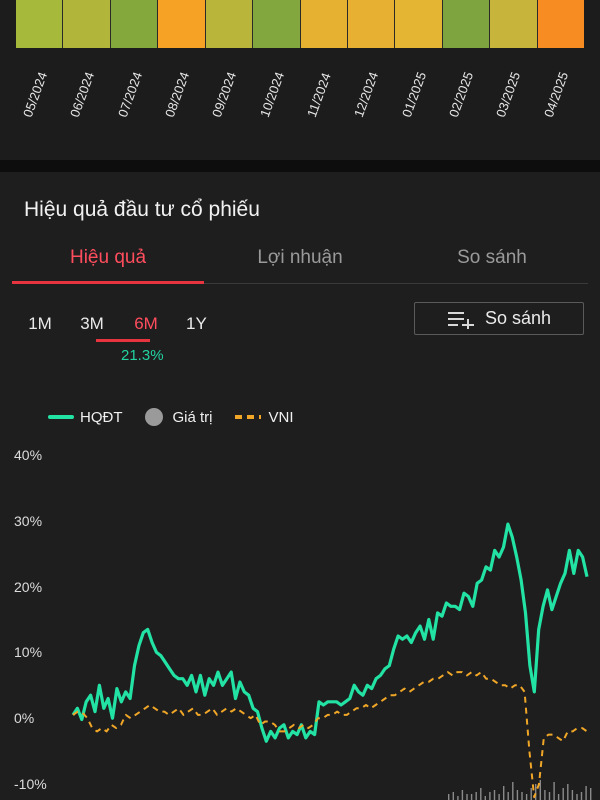 The height and width of the screenshot is (800, 600). I want to click on selected-range-return: 21.3%, so click(142, 355).